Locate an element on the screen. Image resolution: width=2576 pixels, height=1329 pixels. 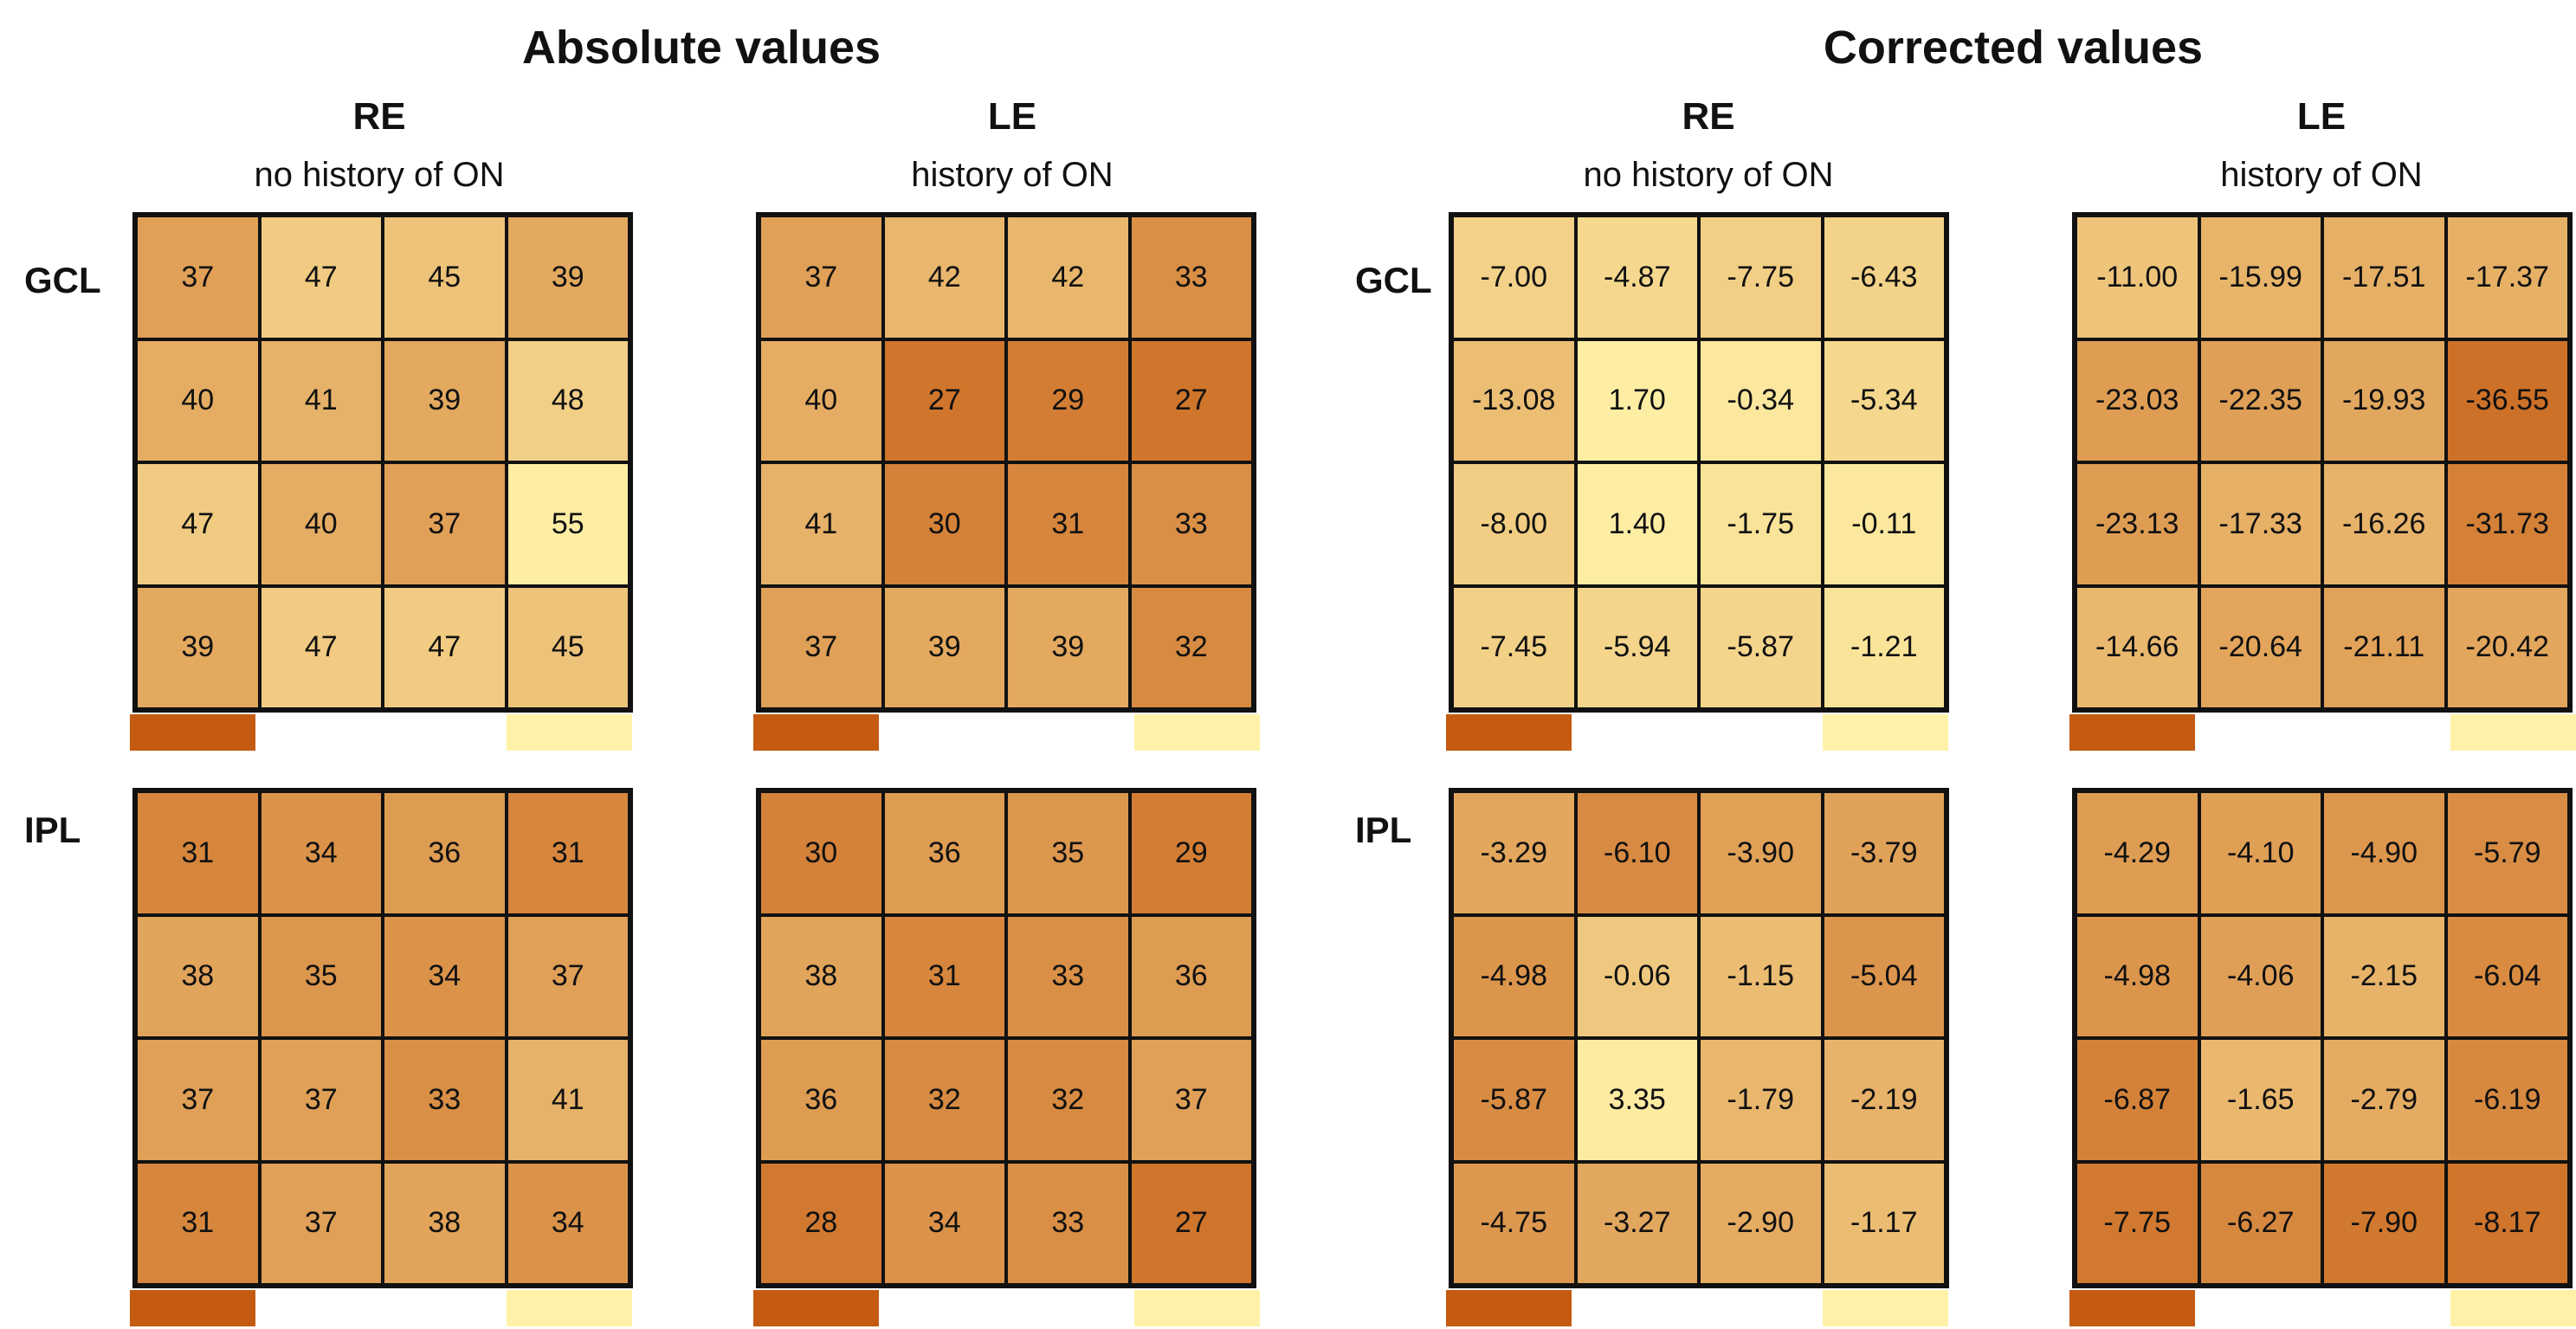
heatmap-cell: -3.27 is located at coordinates (1637, 1223).